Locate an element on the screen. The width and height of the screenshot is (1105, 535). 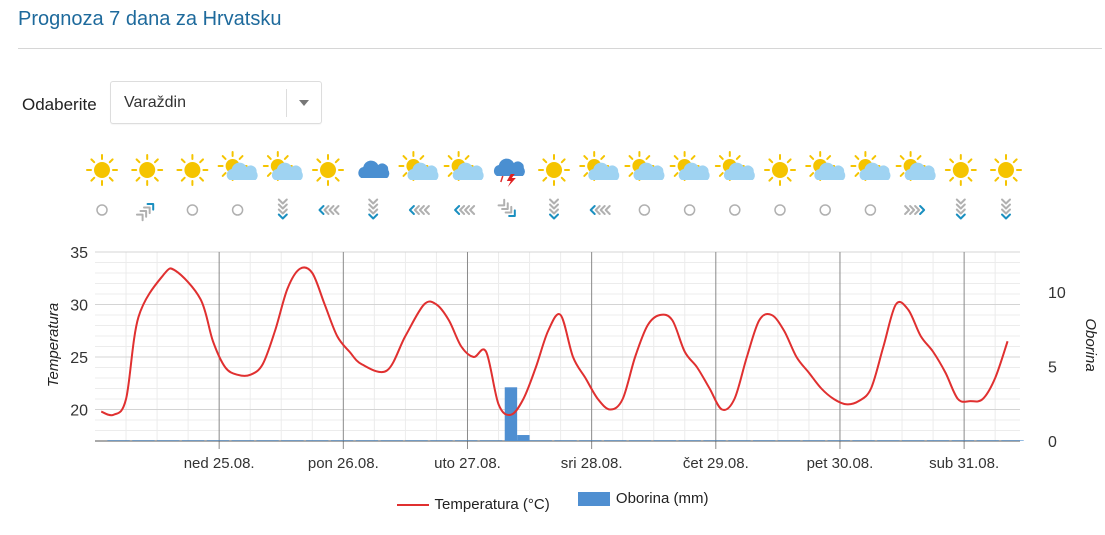
location-select-label: Odaberite is located at coordinates (59, 104).